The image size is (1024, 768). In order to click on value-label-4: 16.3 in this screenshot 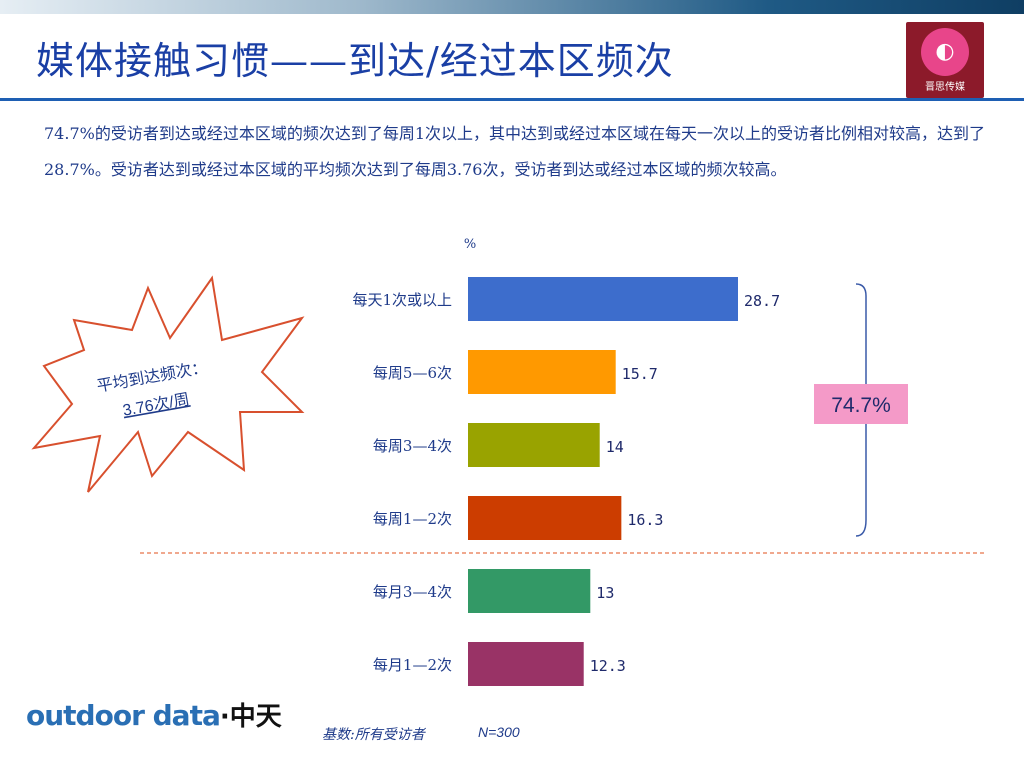, I will do `click(645, 520)`.